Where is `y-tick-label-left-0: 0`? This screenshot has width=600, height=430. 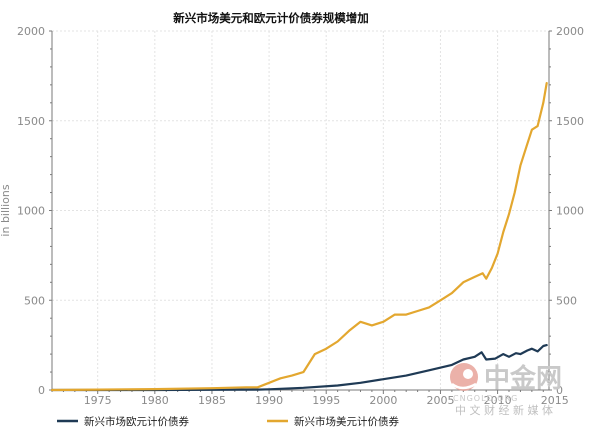 y-tick-label-left-0: 0 is located at coordinates (41, 390).